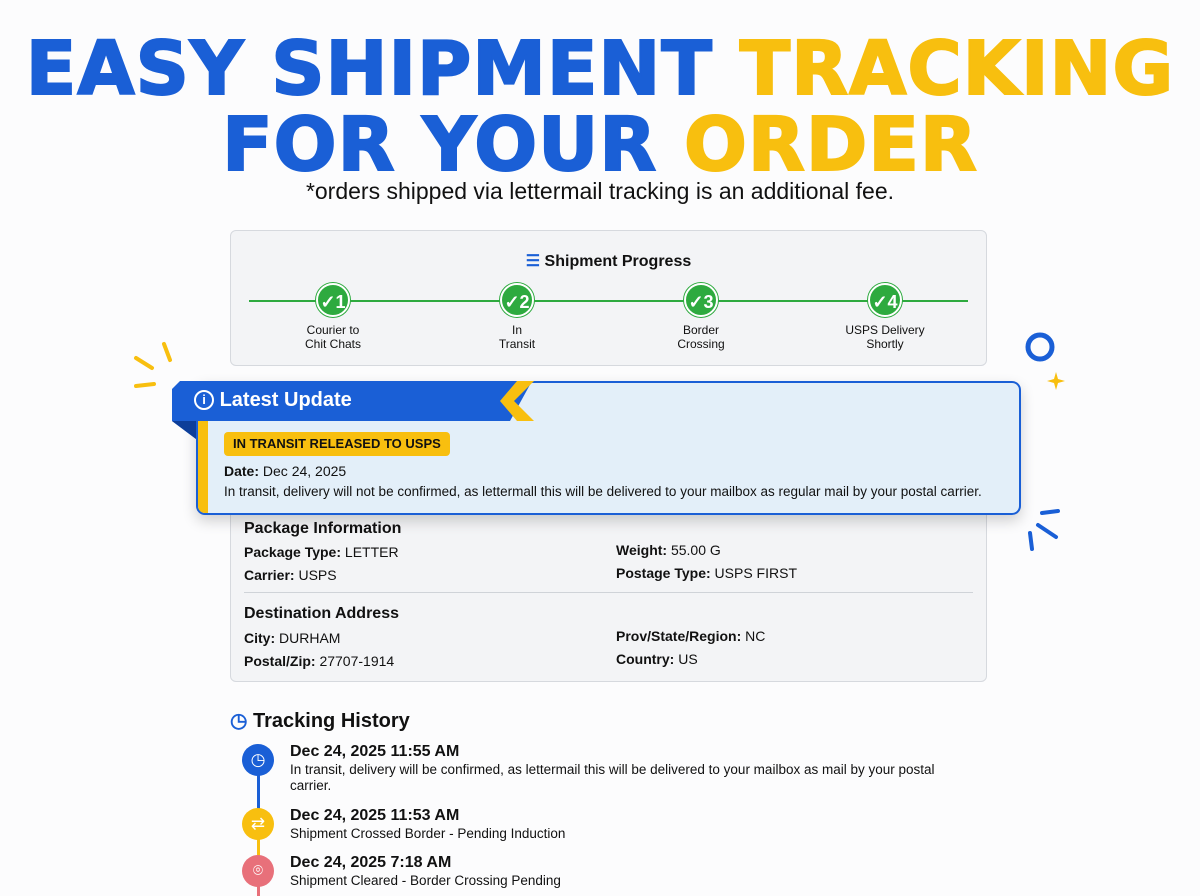 This screenshot has width=1200, height=896. Describe the element at coordinates (353, 410) in the screenshot. I see `latest-update-banner` at that location.